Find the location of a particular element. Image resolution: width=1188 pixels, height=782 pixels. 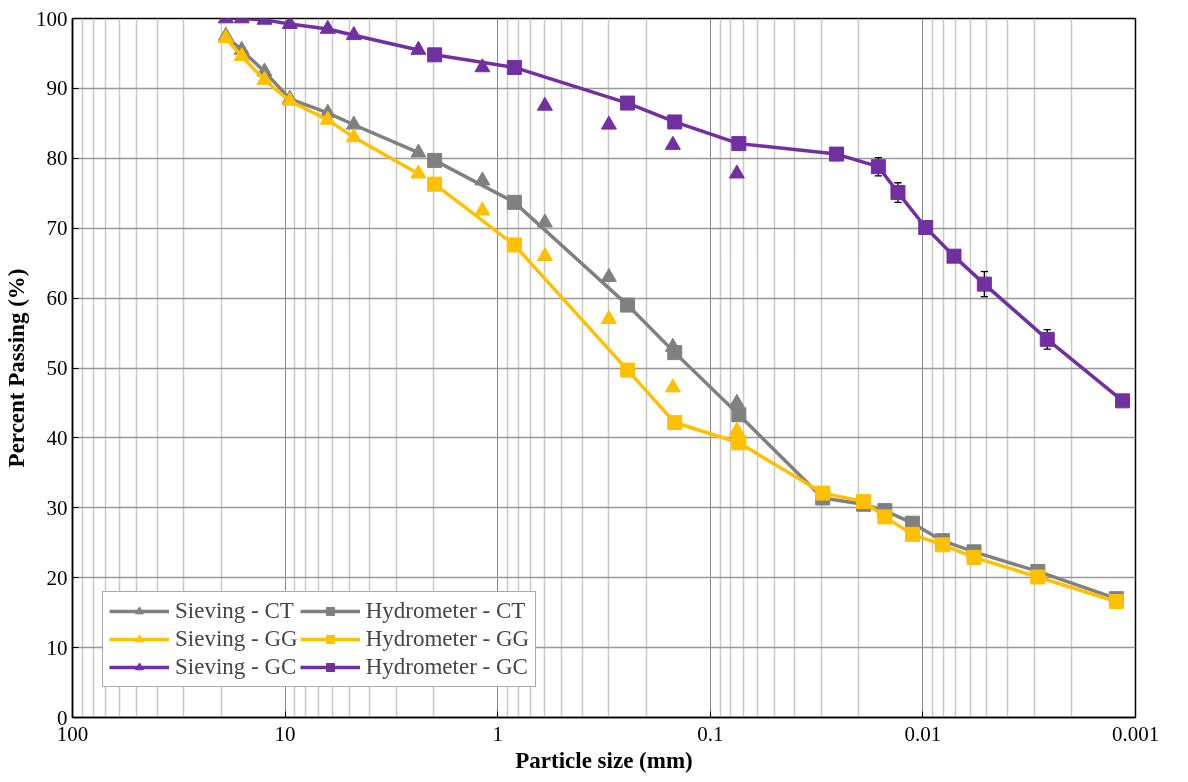

y-tick-label: 10 is located at coordinates (57, 647).